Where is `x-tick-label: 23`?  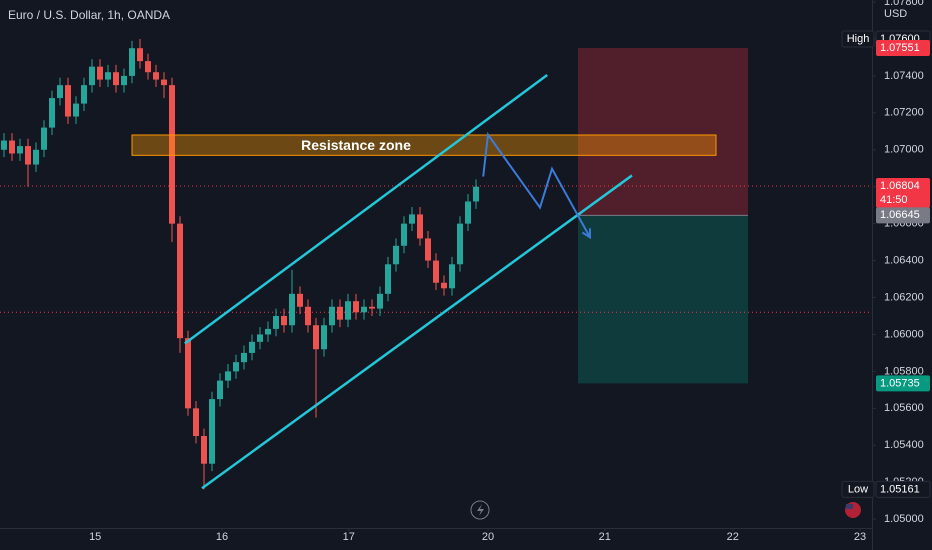
x-tick-label: 23 is located at coordinates (860, 537).